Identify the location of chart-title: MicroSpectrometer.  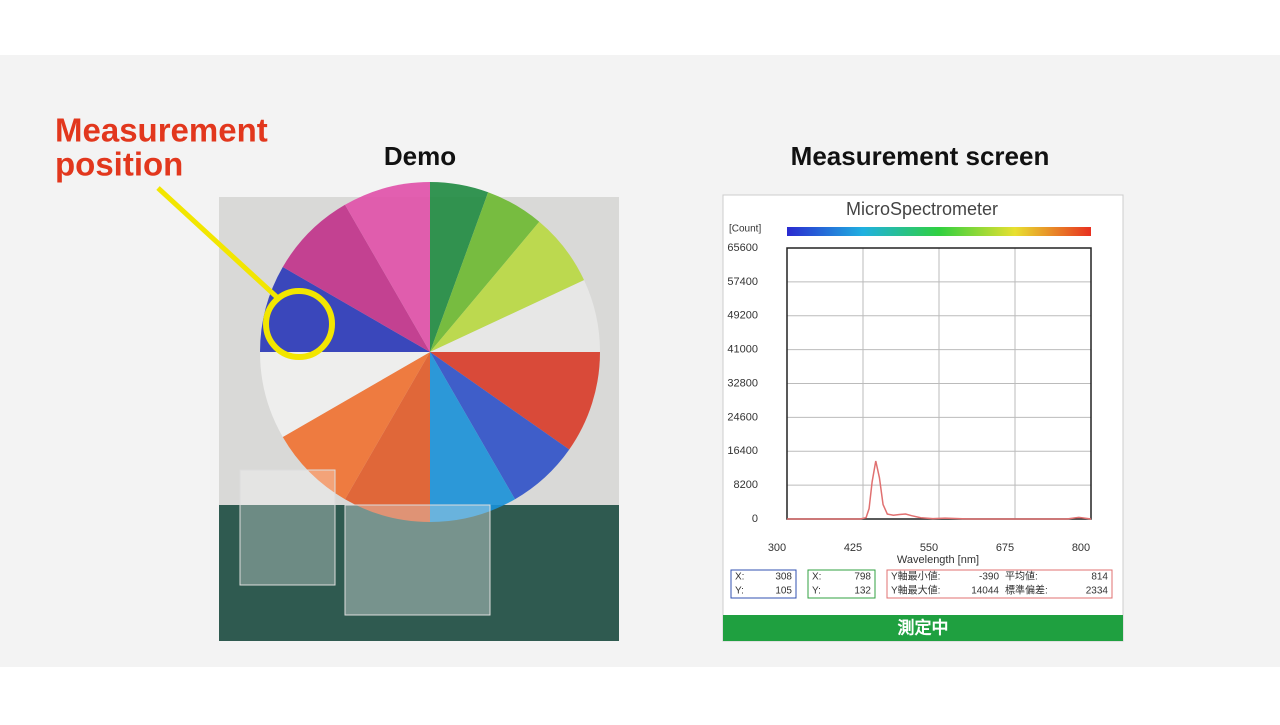
(922, 209).